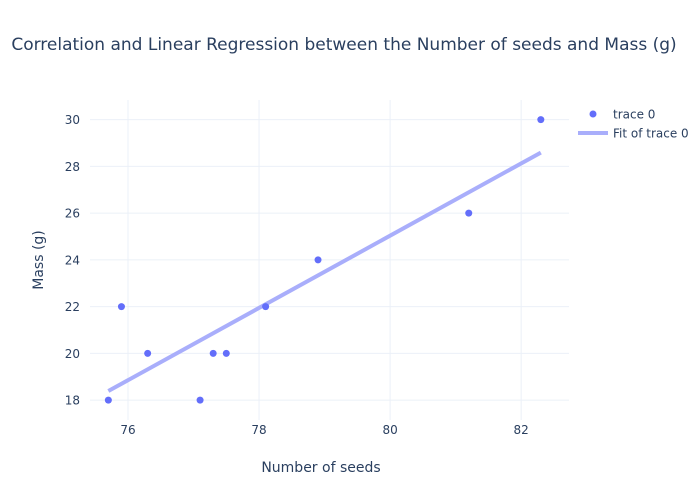 This screenshot has height=504, width=700. I want to click on x-tick-label: 78, so click(258, 430).